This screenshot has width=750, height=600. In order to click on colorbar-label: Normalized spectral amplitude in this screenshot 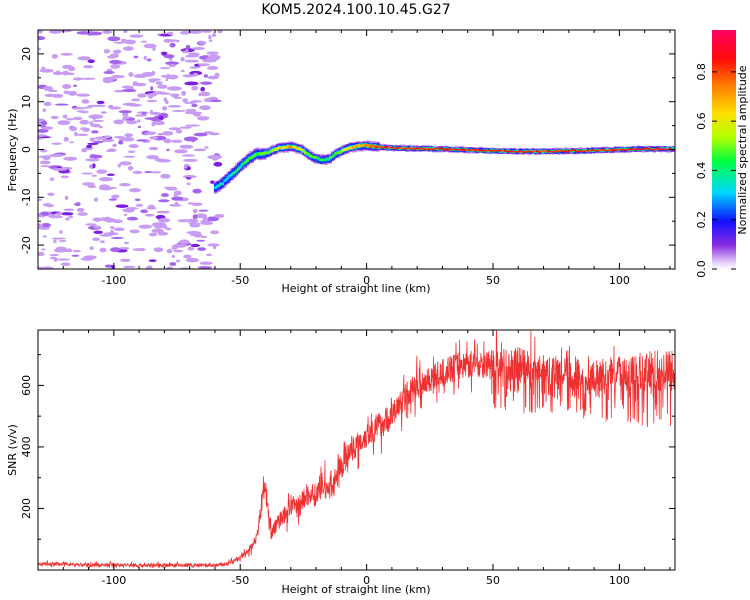, I will do `click(742, 149)`.